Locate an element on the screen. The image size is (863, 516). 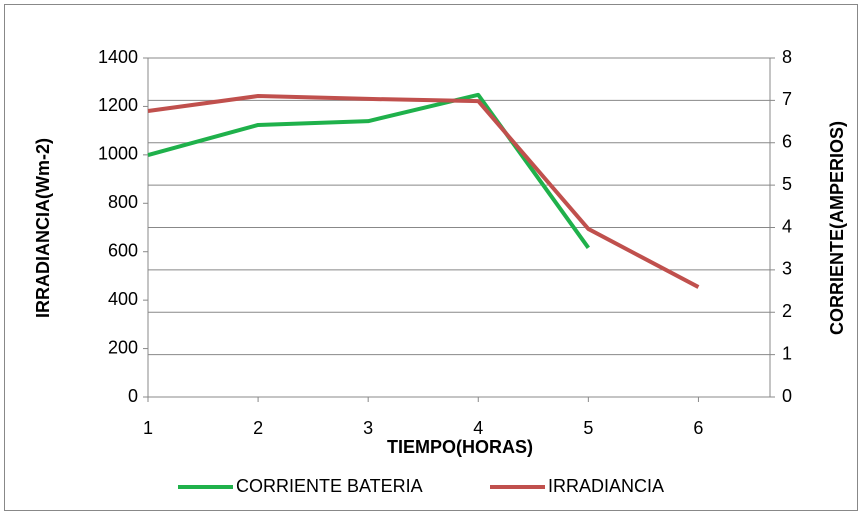
y-tick-label: 1000 is located at coordinates (118, 154).